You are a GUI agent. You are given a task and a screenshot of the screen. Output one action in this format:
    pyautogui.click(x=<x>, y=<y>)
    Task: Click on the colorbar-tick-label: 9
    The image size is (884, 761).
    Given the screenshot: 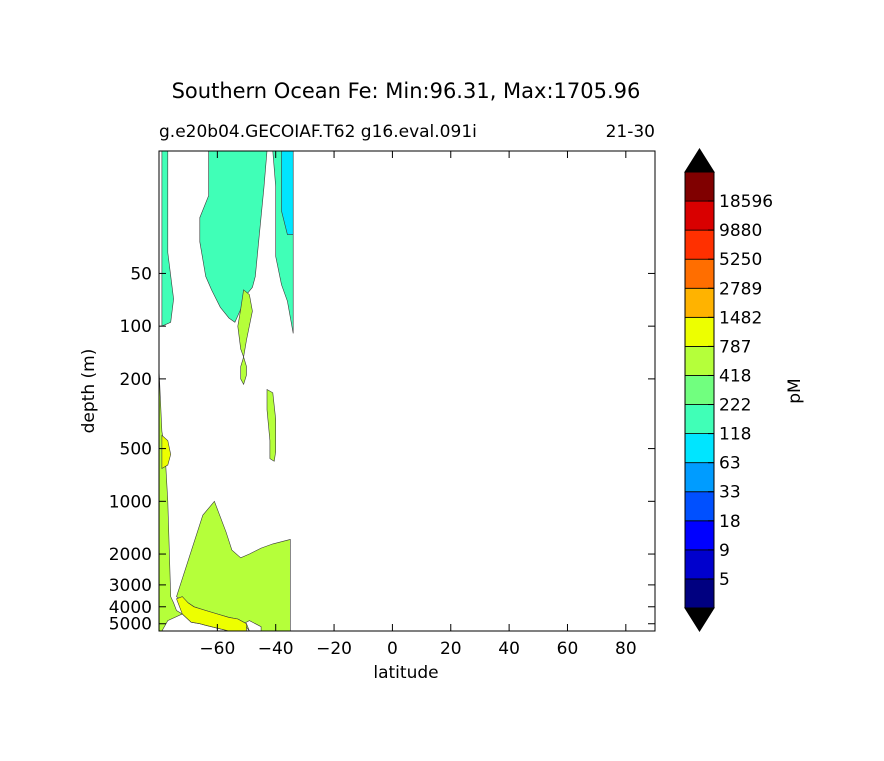 What is the action you would take?
    pyautogui.click(x=724, y=551)
    